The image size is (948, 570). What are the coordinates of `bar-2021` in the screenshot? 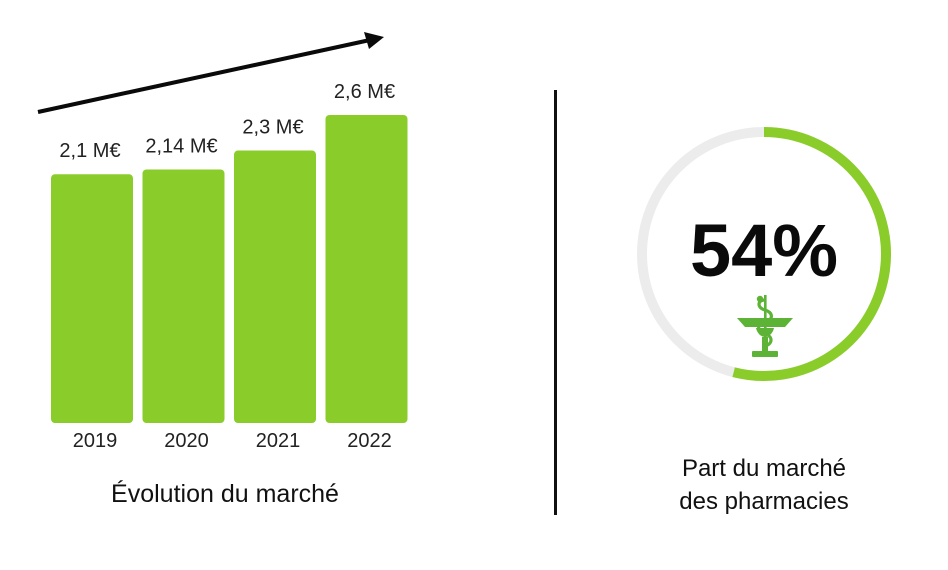 It's located at (275, 287).